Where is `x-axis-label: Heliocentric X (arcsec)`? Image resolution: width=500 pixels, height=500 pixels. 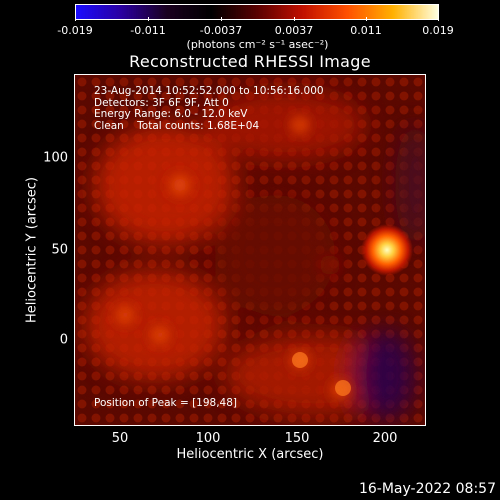 x-axis-label: Heliocentric X (arcsec) is located at coordinates (250, 454).